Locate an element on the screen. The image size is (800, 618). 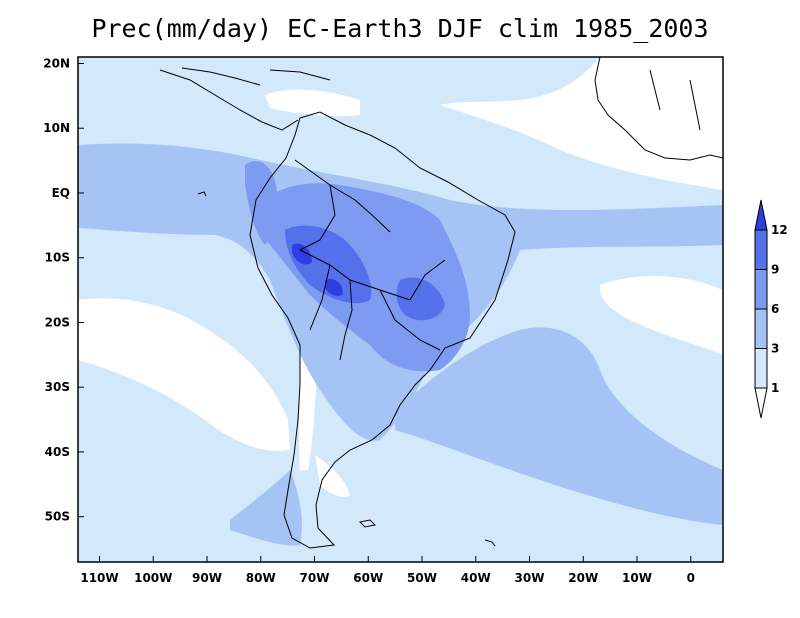
x-tick-label: 0 is located at coordinates (691, 578).